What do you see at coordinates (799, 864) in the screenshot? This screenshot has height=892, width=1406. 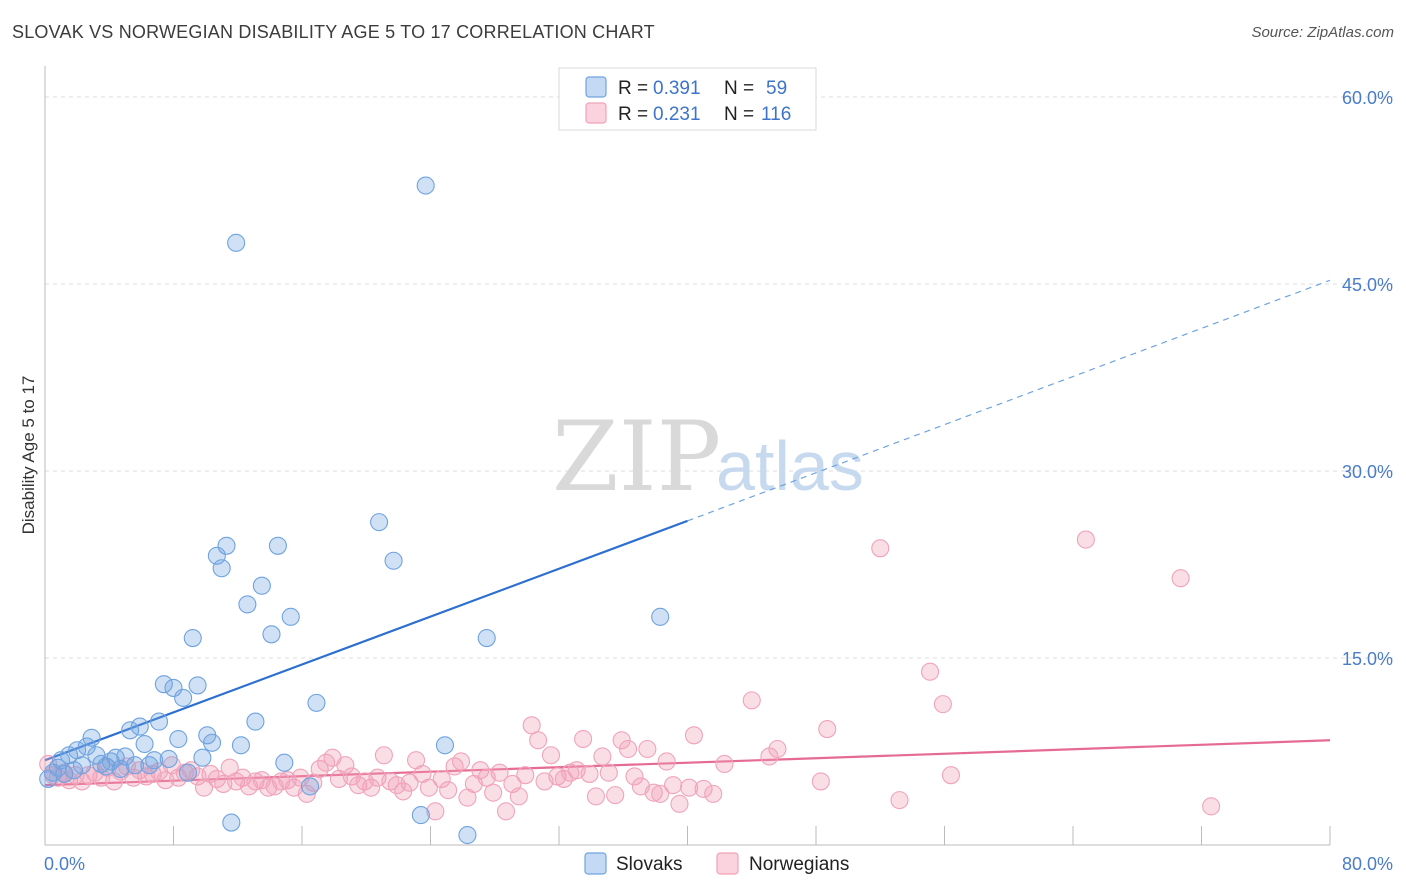 I see `bottom-legend-label-norwegians: Norwegians` at bounding box center [799, 864].